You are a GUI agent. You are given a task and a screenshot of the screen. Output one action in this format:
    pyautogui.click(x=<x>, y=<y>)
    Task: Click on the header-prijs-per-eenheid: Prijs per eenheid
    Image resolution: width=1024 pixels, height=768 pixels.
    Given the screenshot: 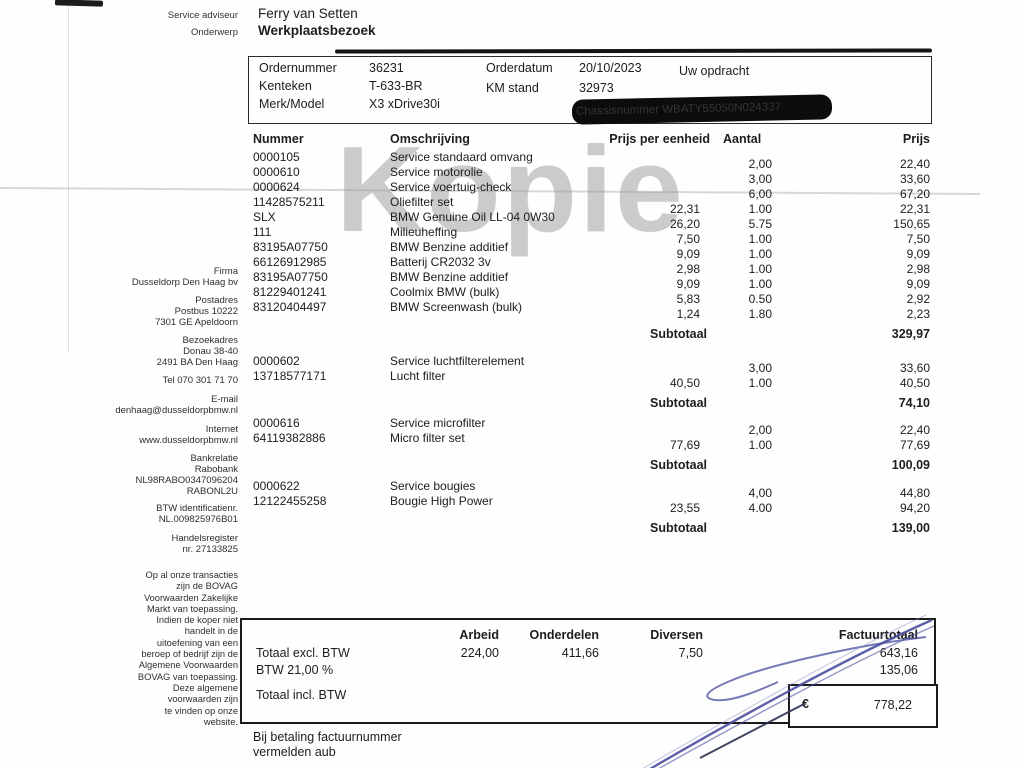 What is the action you would take?
    pyautogui.click(x=659, y=139)
    